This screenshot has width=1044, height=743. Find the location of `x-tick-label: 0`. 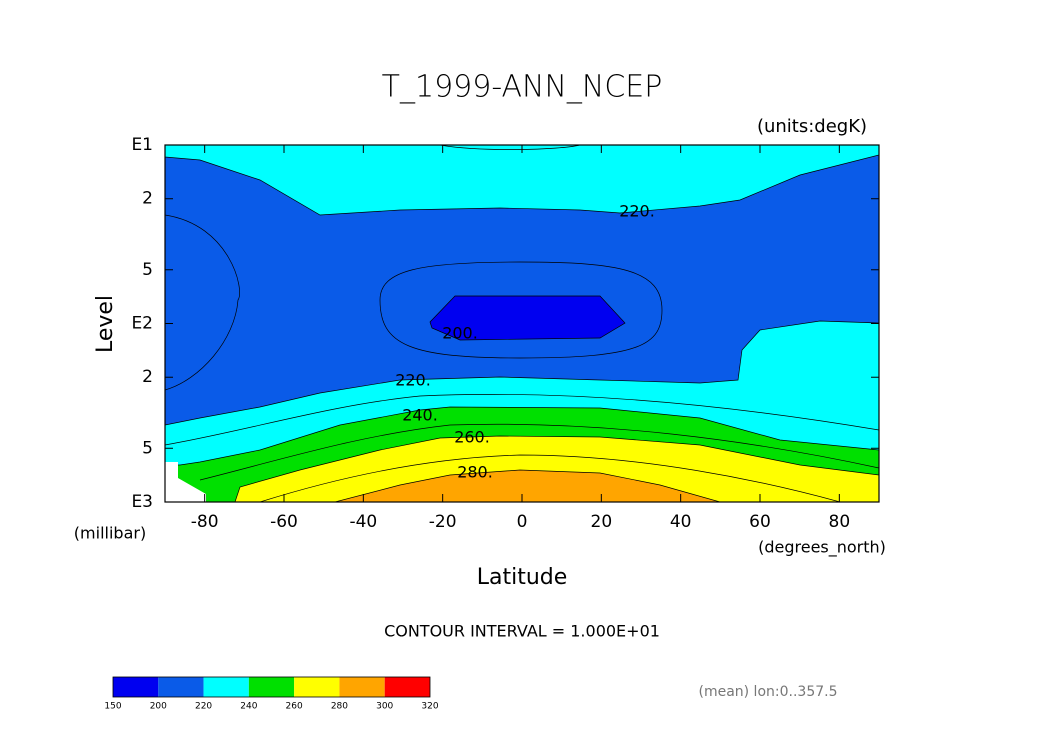

x-tick-label: 0 is located at coordinates (522, 522).